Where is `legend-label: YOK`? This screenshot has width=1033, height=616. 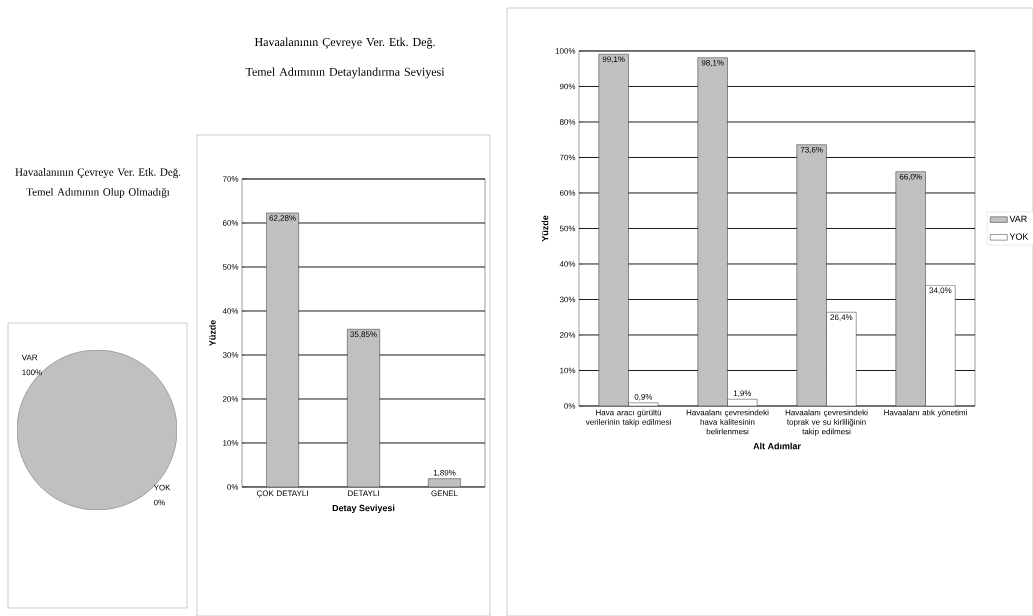
legend-label: YOK is located at coordinates (1019, 236).